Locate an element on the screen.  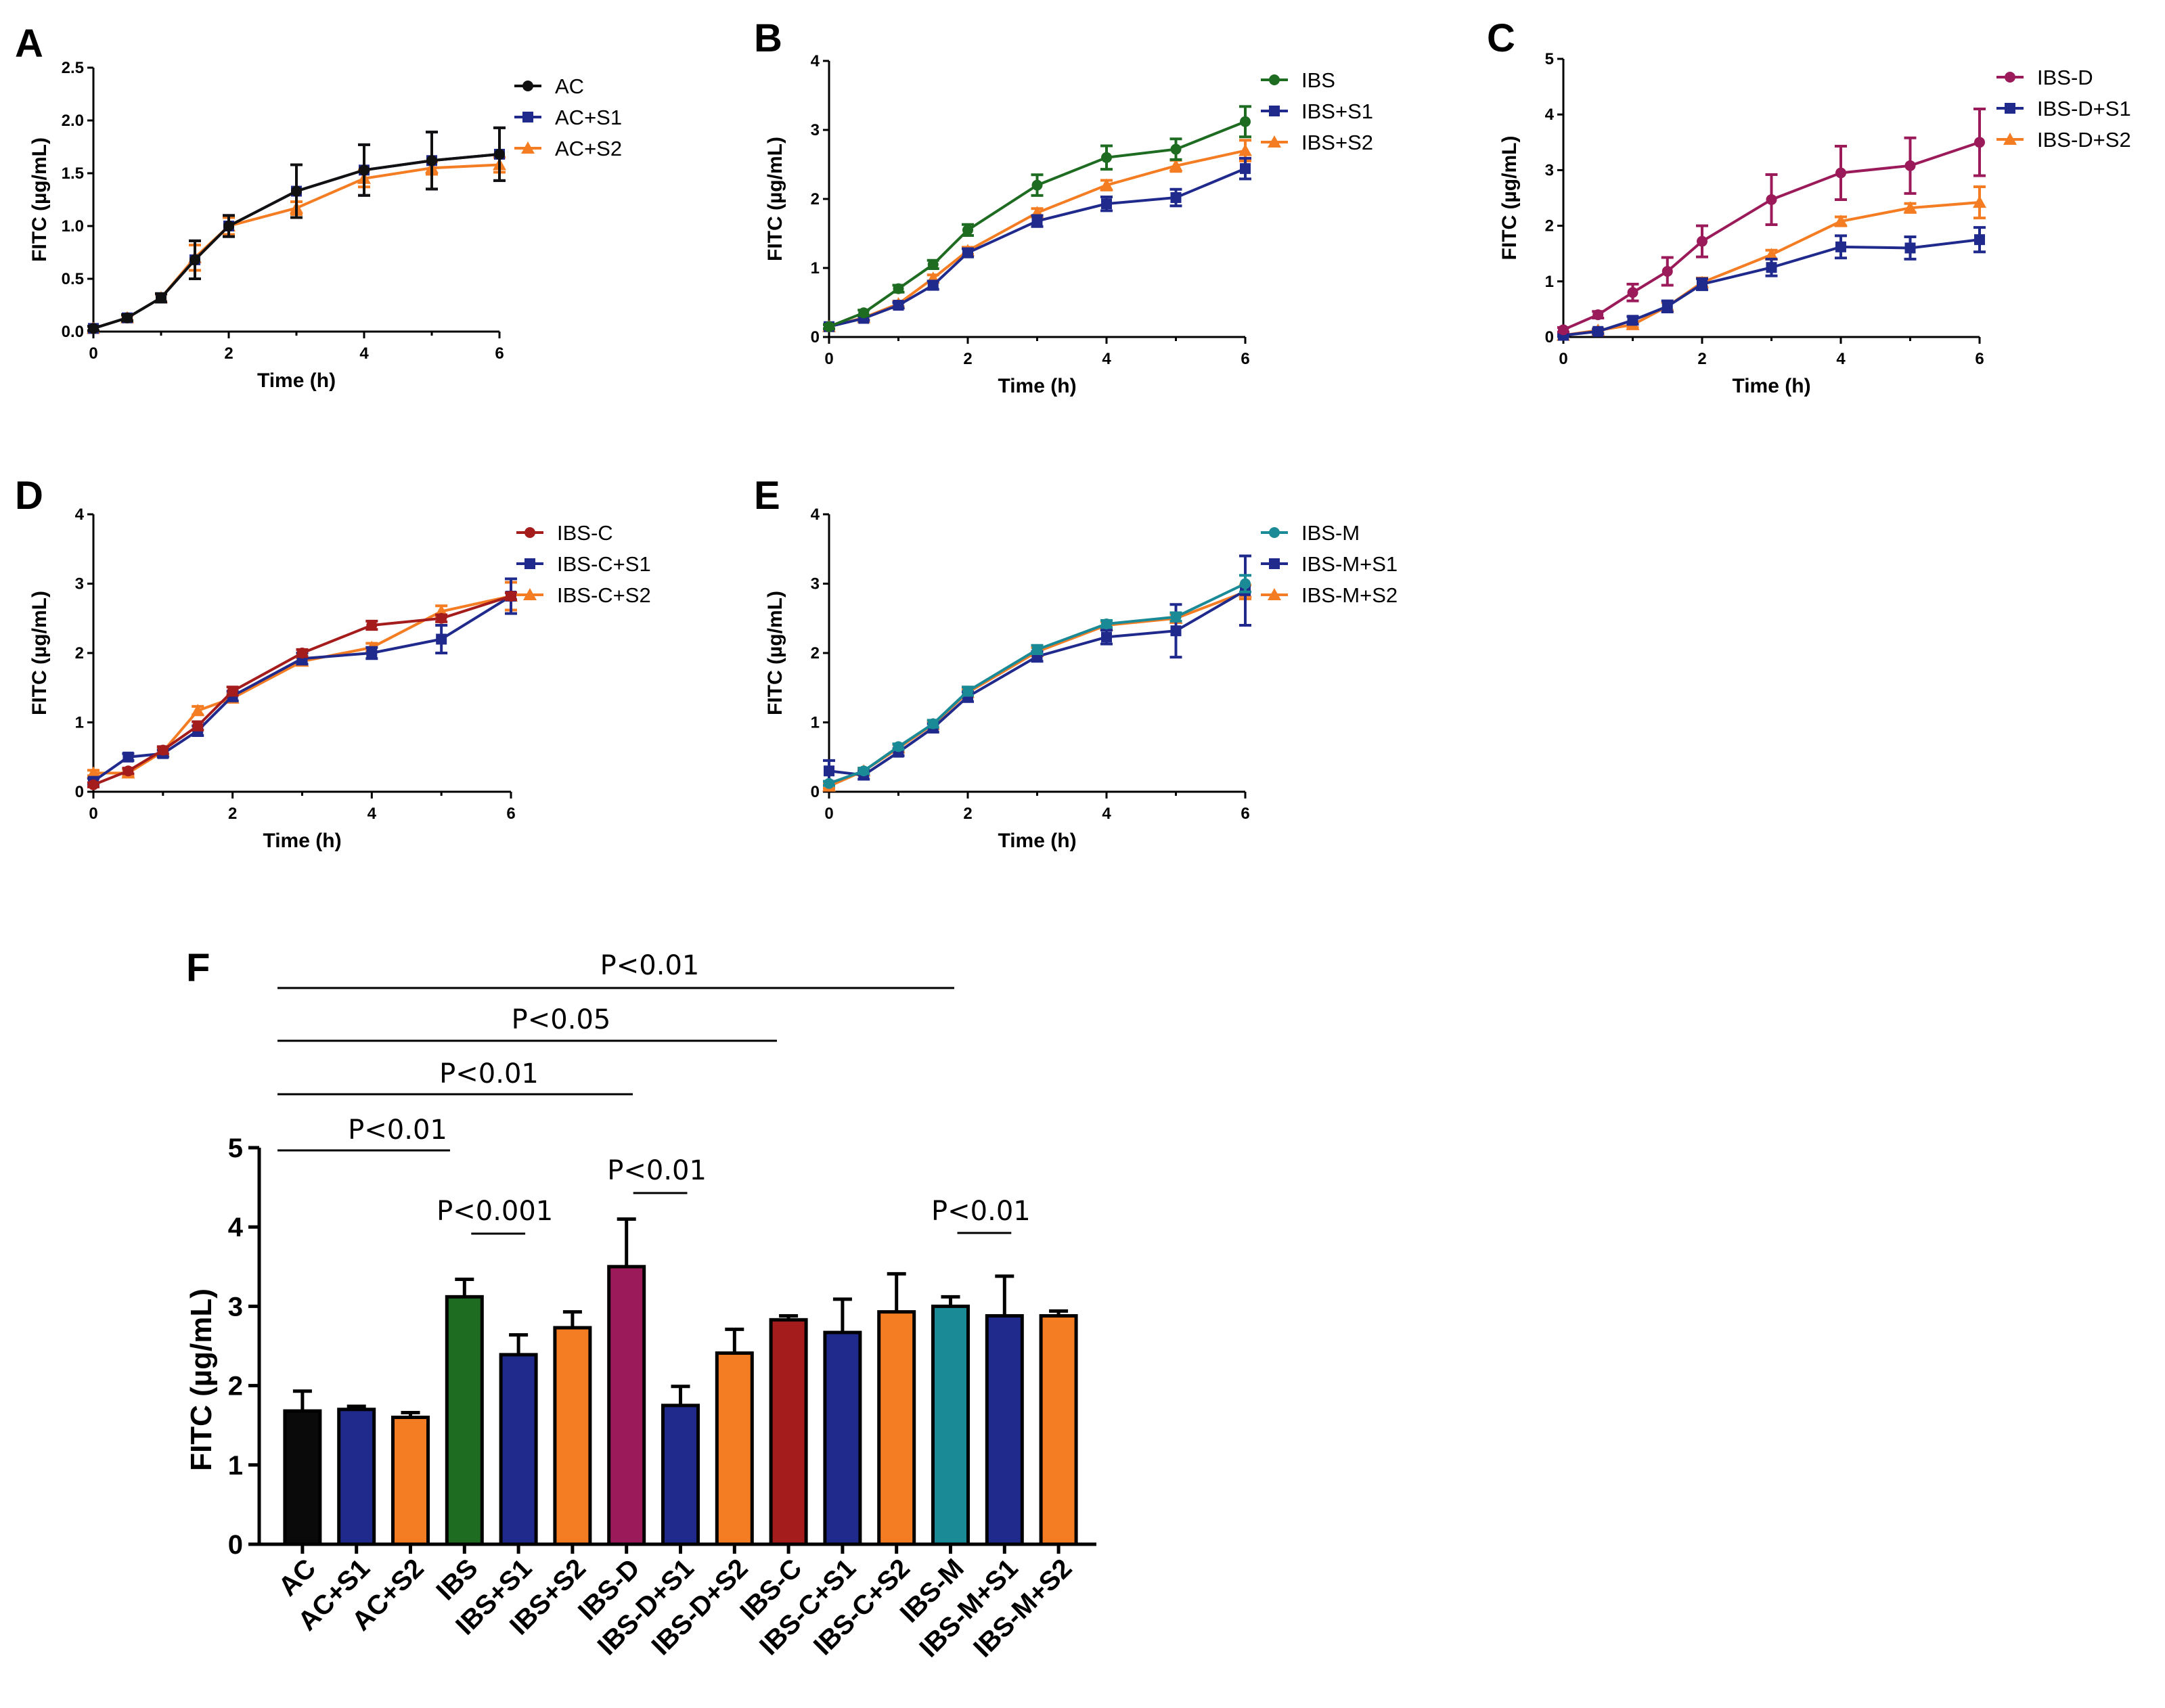
series-IBS-D+S1 is located at coordinates (1771, 283).